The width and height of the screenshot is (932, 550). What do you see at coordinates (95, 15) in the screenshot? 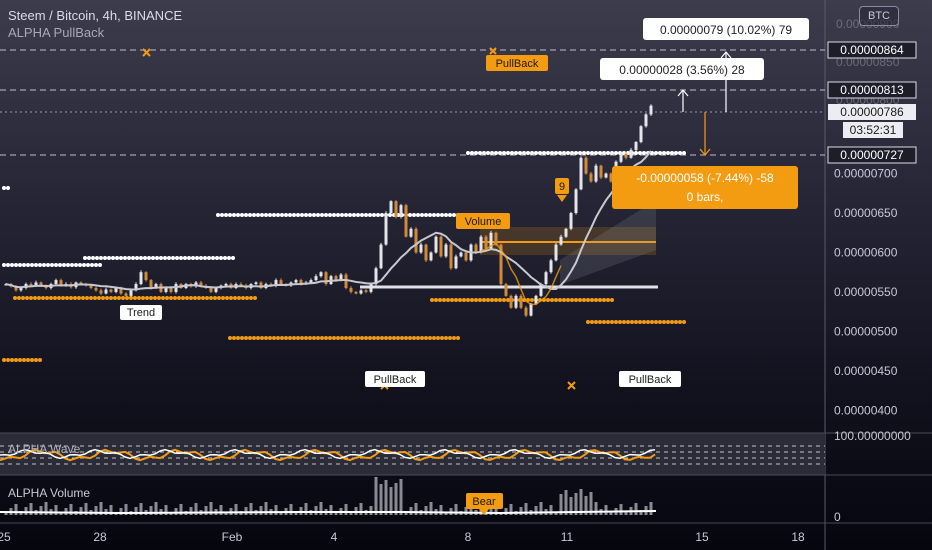
I see `symbol-title: Steem / Bitcoin, 4h, BINANCE` at bounding box center [95, 15].